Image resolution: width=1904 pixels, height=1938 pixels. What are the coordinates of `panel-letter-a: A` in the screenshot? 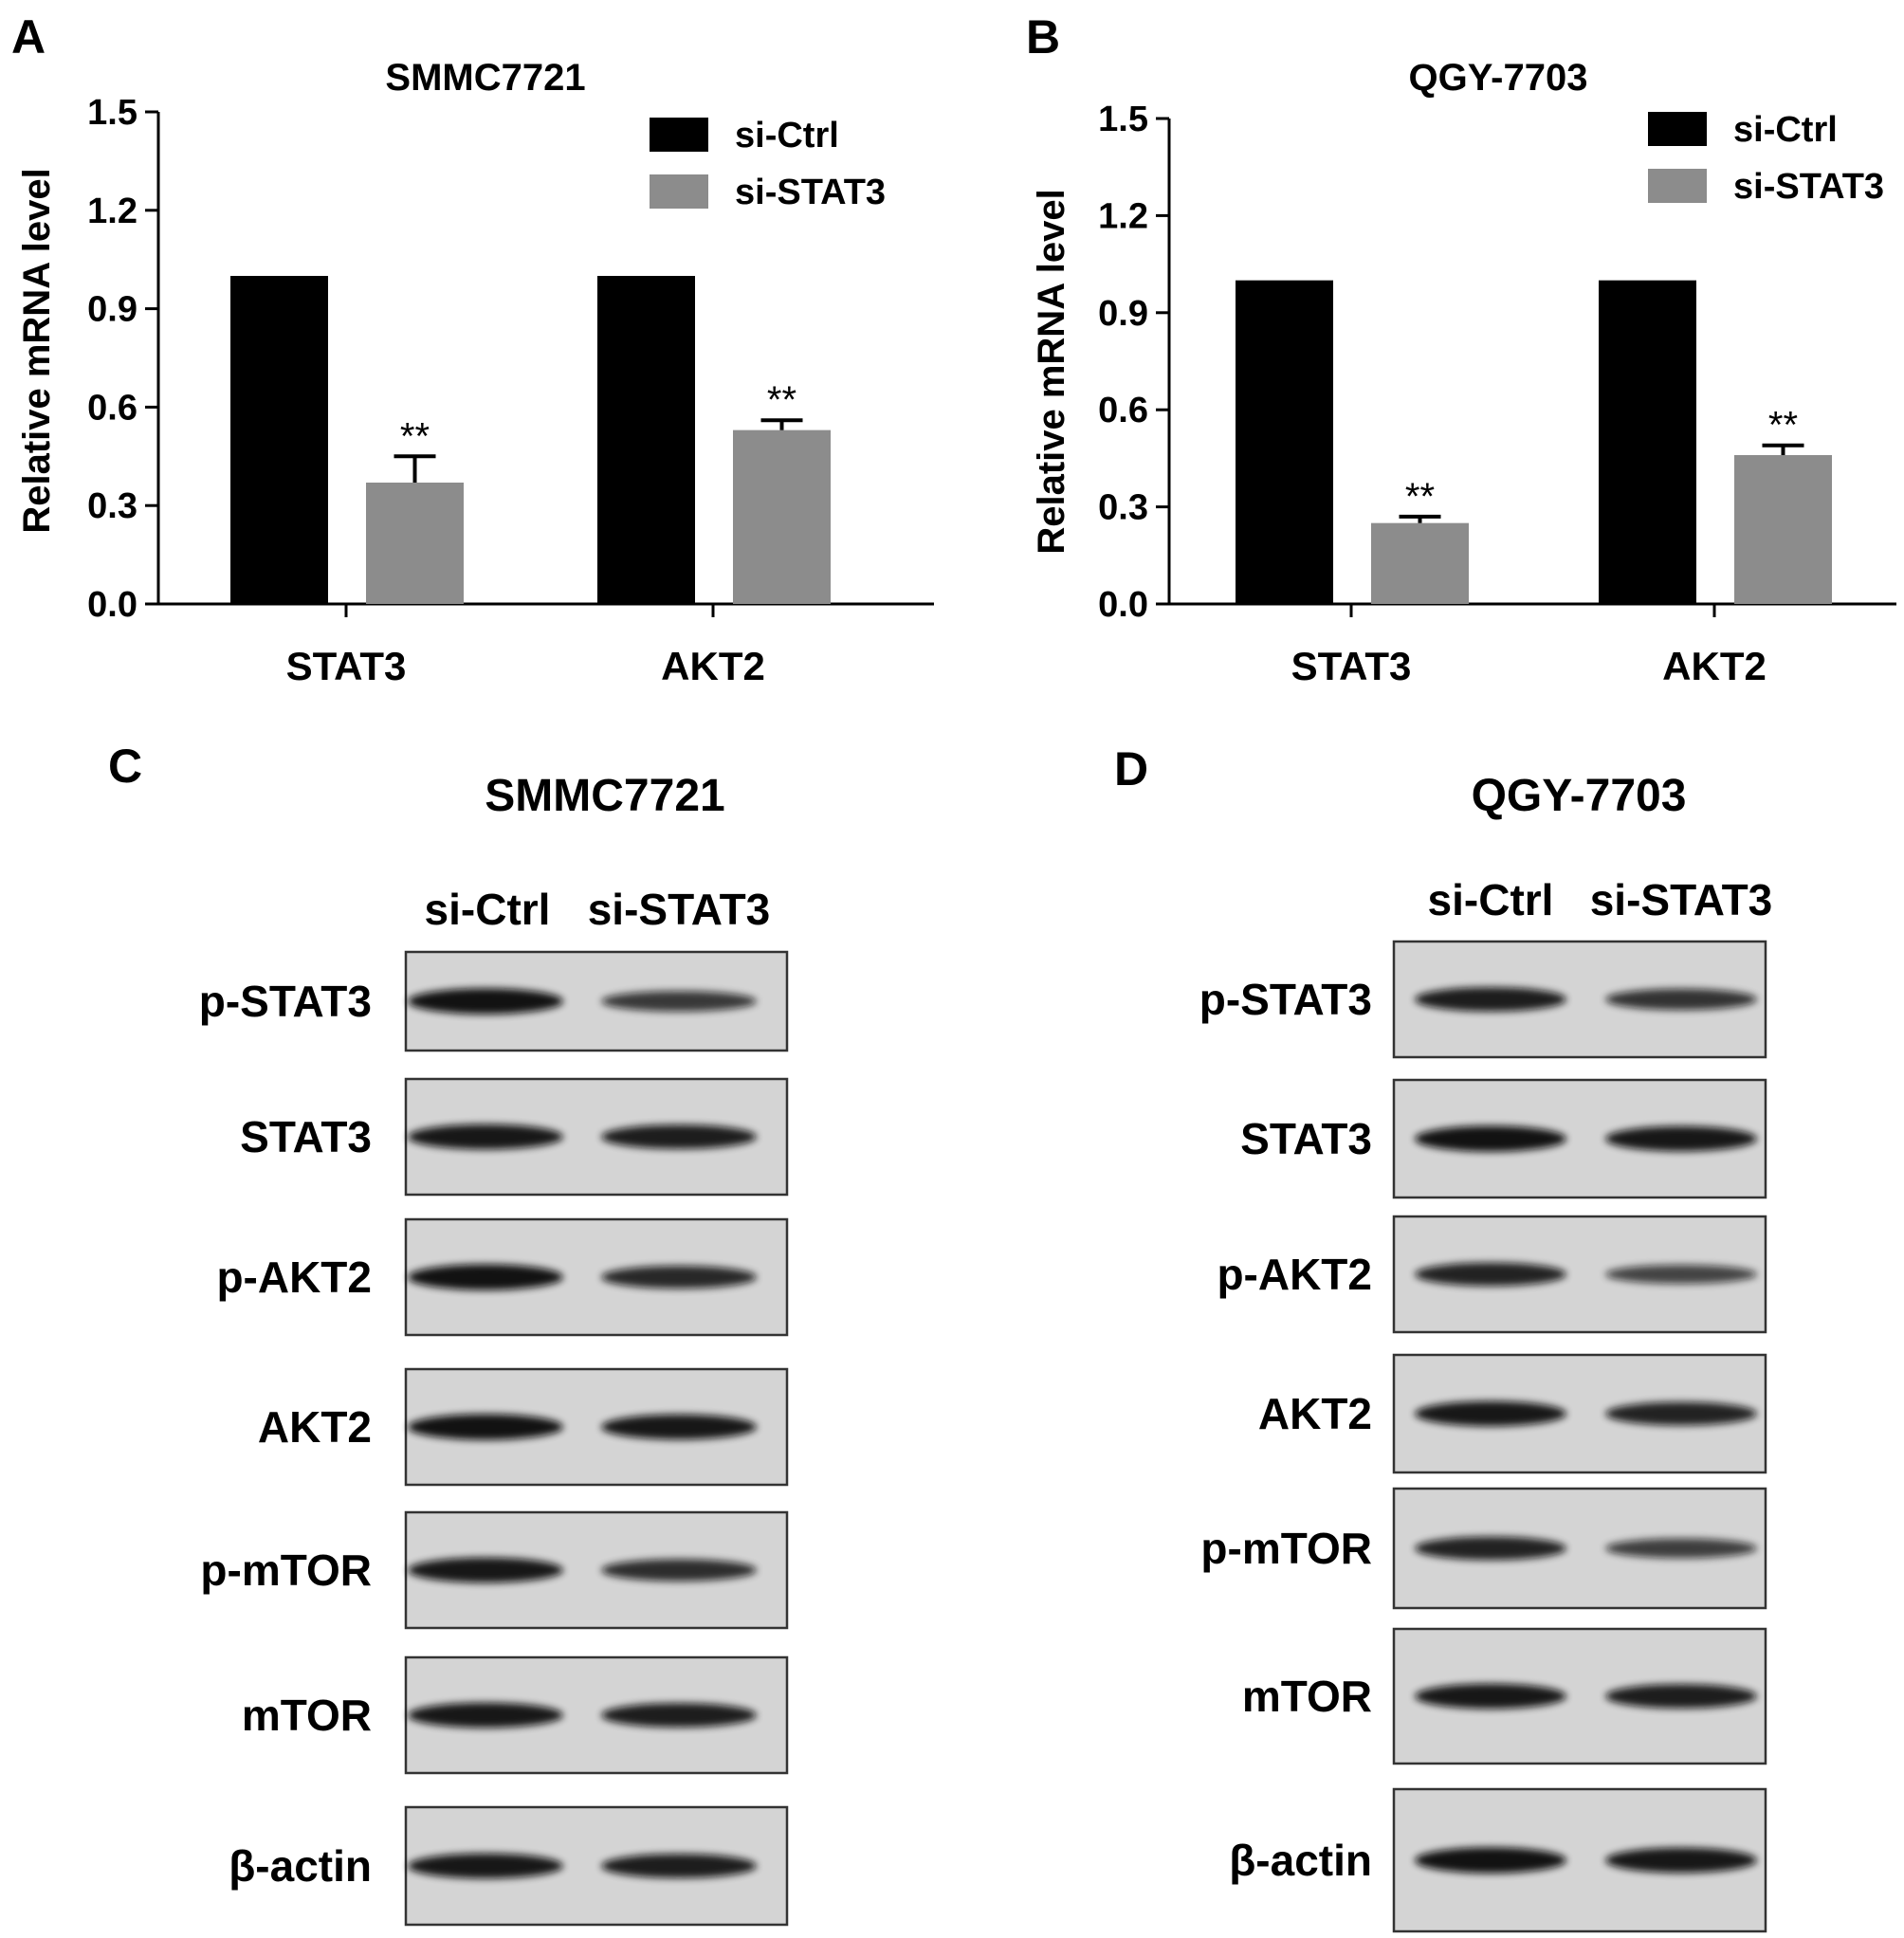 It's located at (29, 37).